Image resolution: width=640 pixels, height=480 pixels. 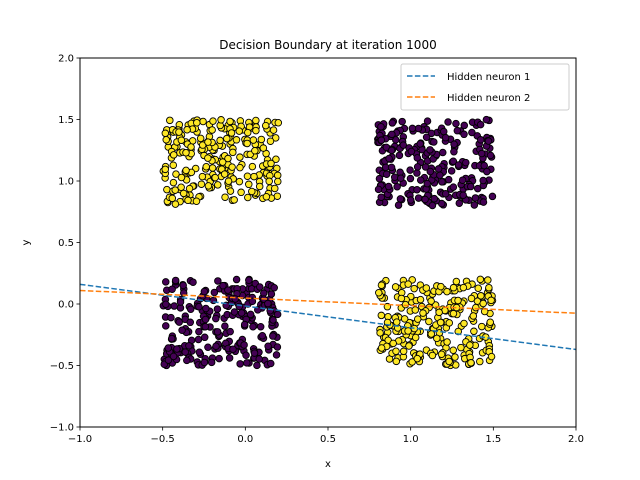 What do you see at coordinates (411, 439) in the screenshot?
I see `x-tick-label: 1.0` at bounding box center [411, 439].